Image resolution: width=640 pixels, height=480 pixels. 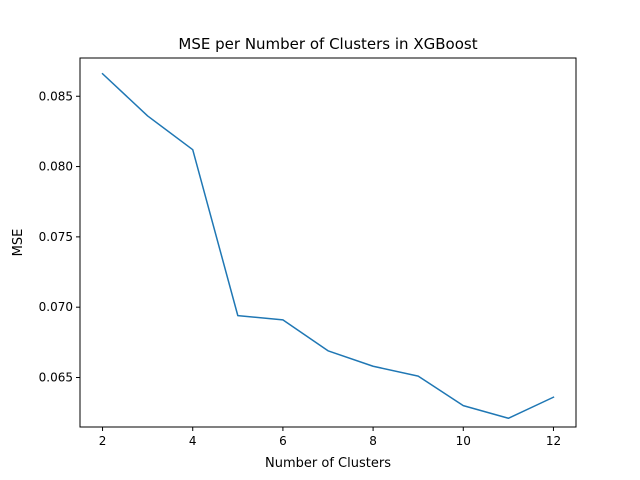 What do you see at coordinates (463, 441) in the screenshot?
I see `x-tick-label: 10` at bounding box center [463, 441].